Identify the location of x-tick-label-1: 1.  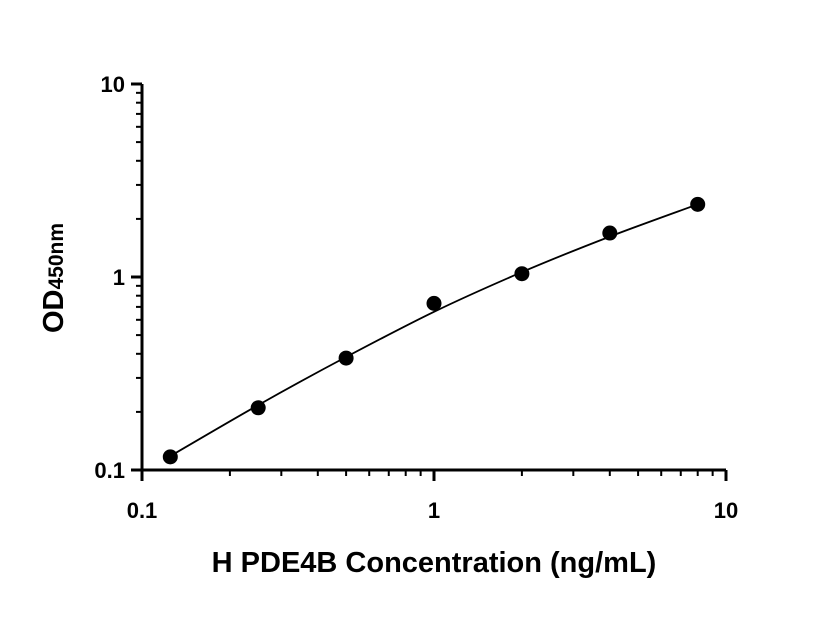
(434, 510).